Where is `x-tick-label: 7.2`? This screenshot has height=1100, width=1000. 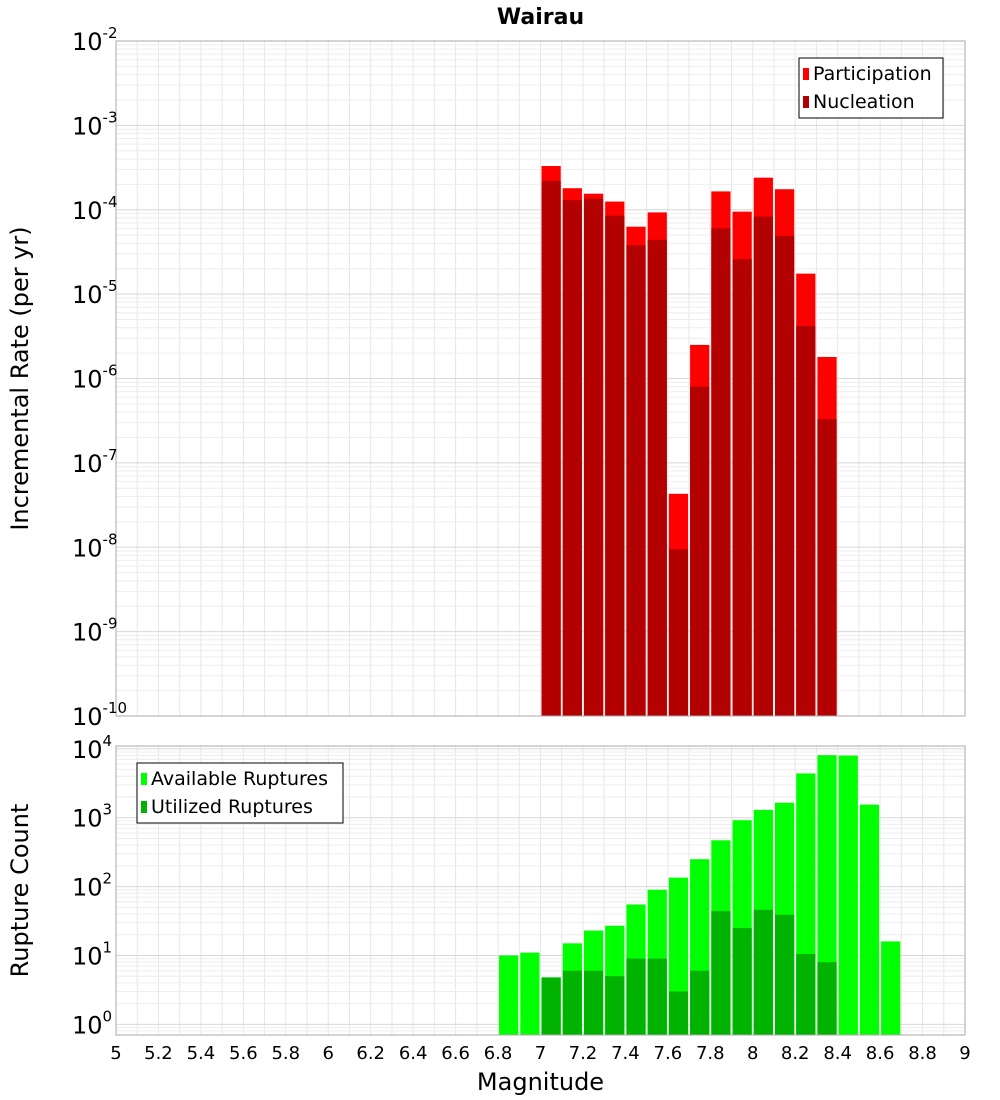 x-tick-label: 7.2 is located at coordinates (583, 1053).